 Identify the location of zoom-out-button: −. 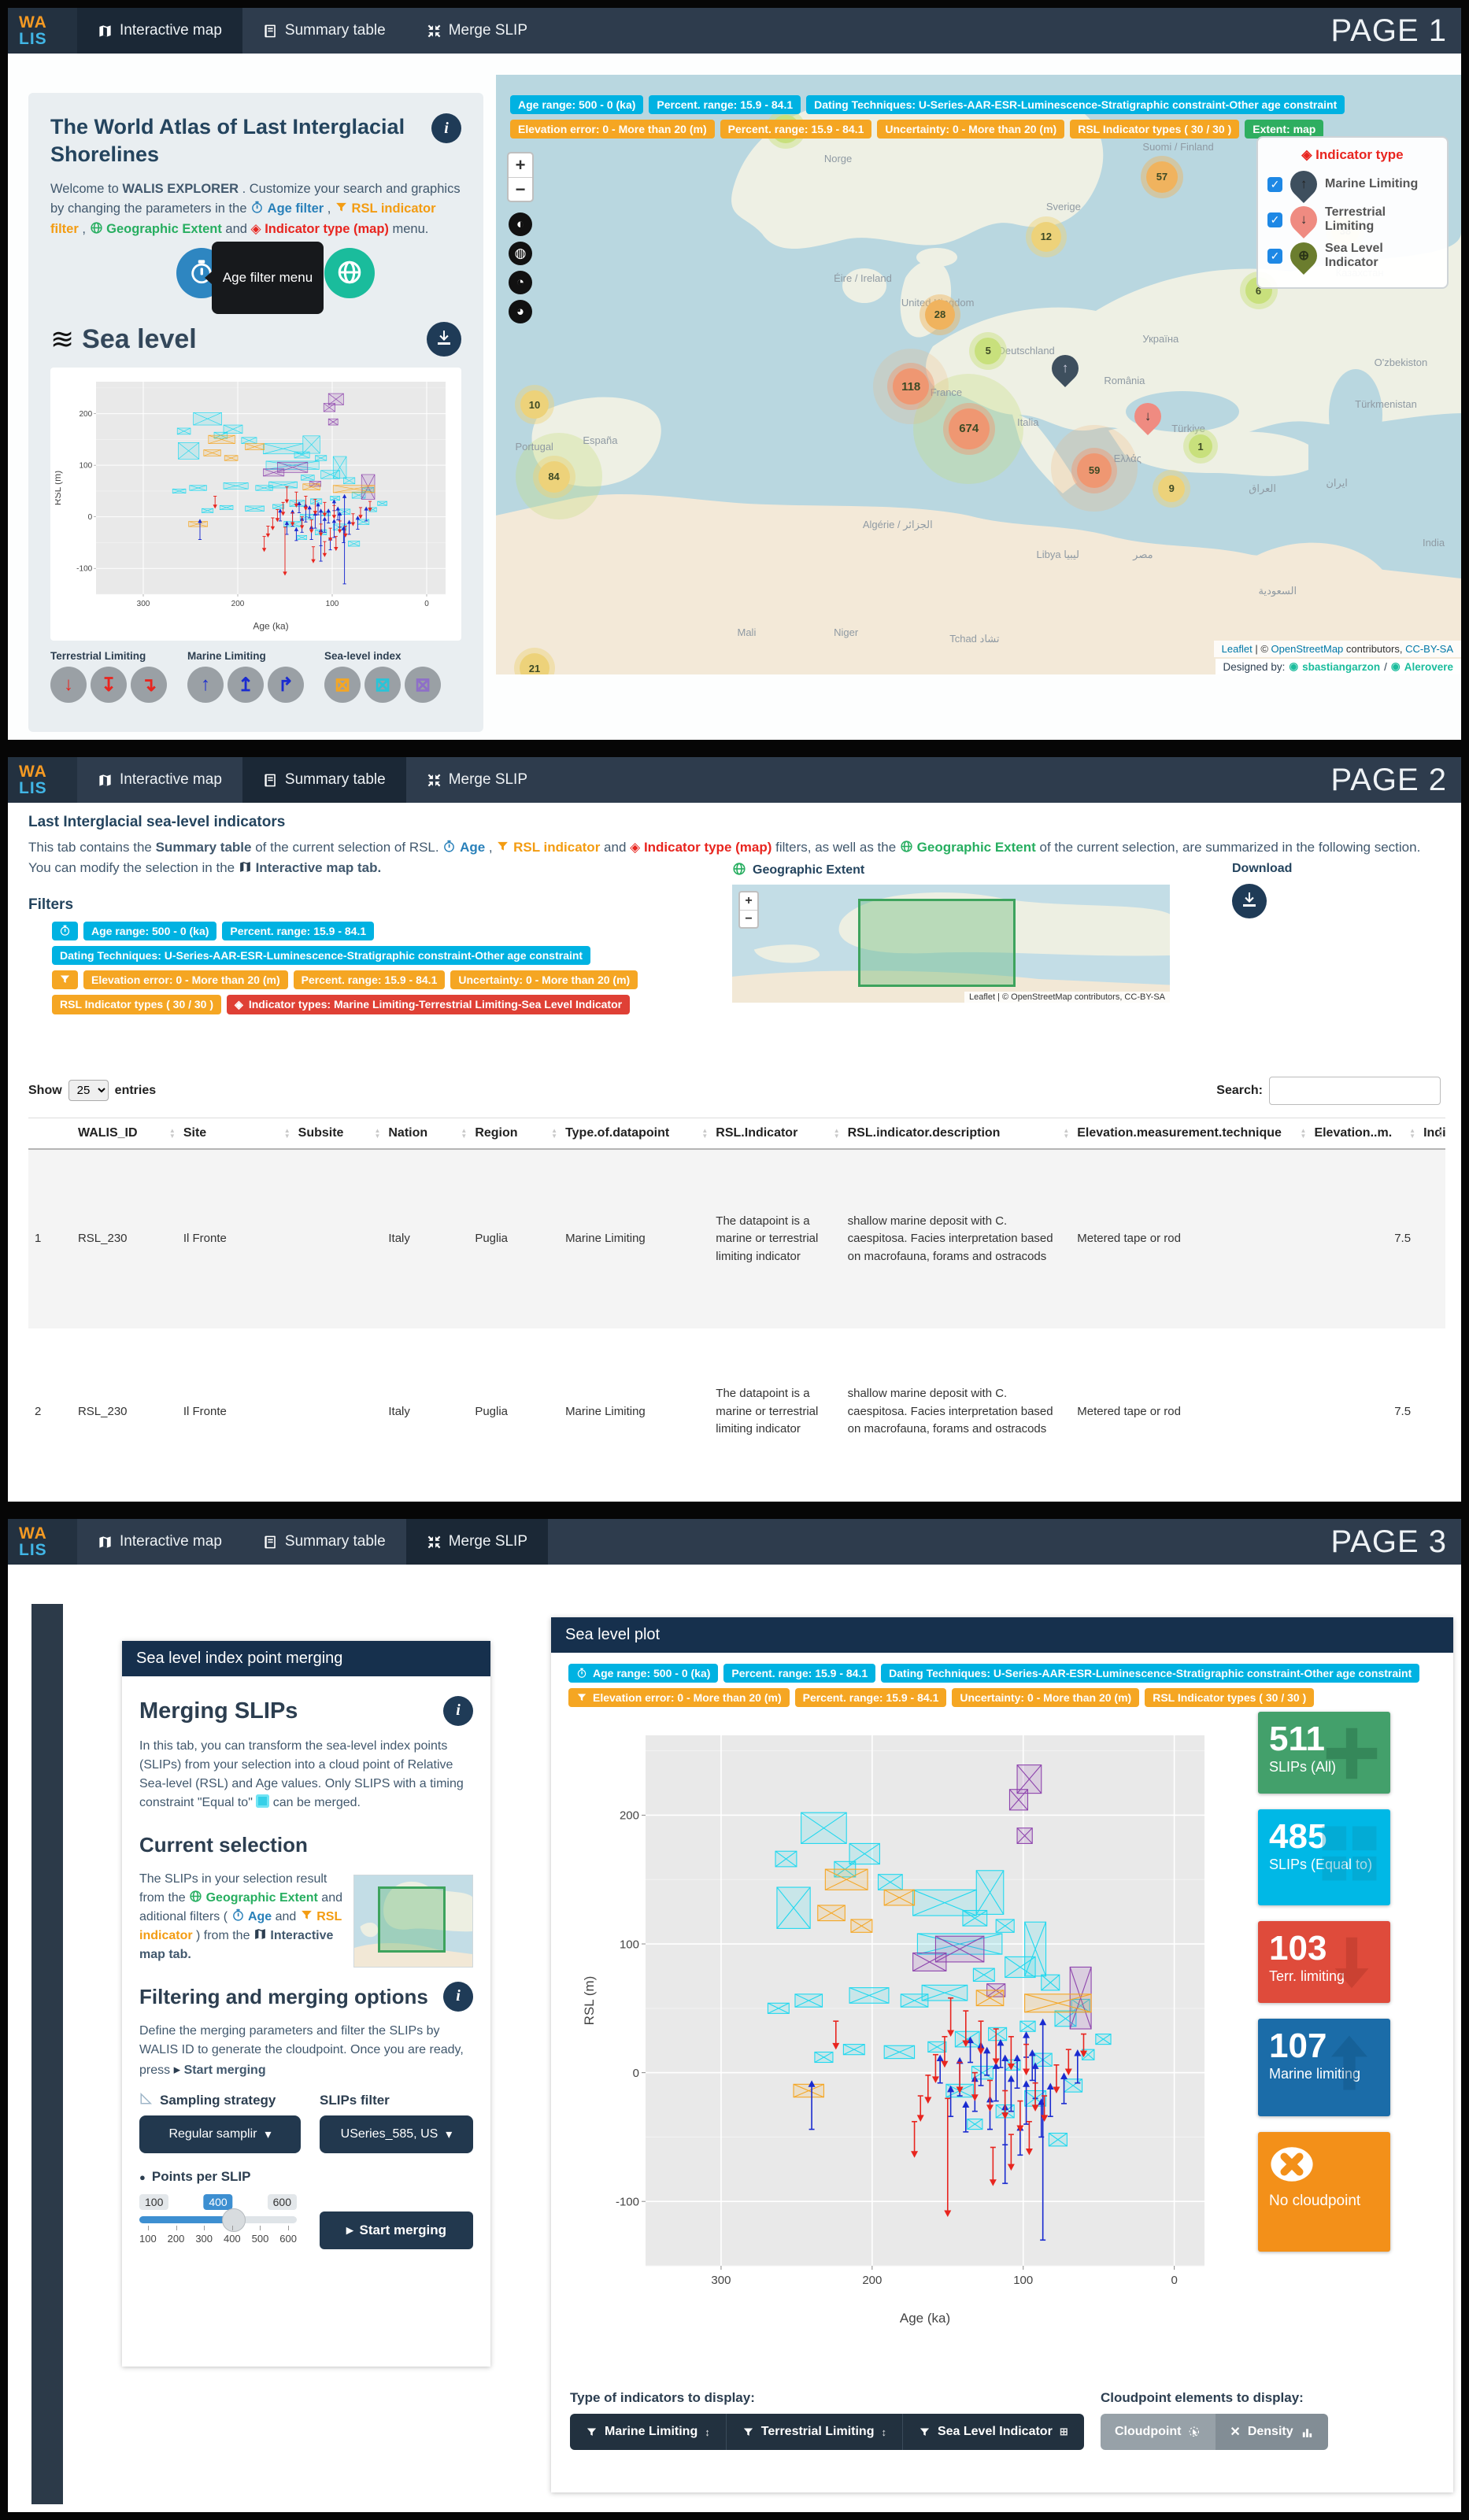
(520, 189).